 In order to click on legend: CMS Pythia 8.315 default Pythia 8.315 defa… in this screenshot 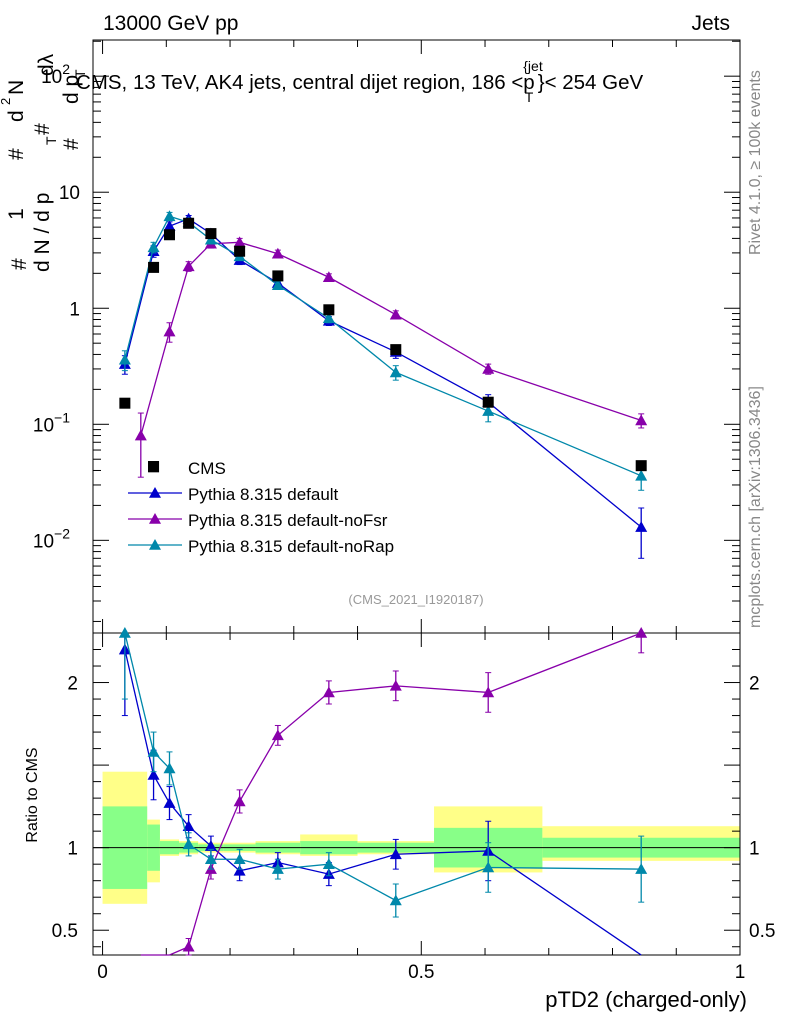, I will do `click(261, 507)`.